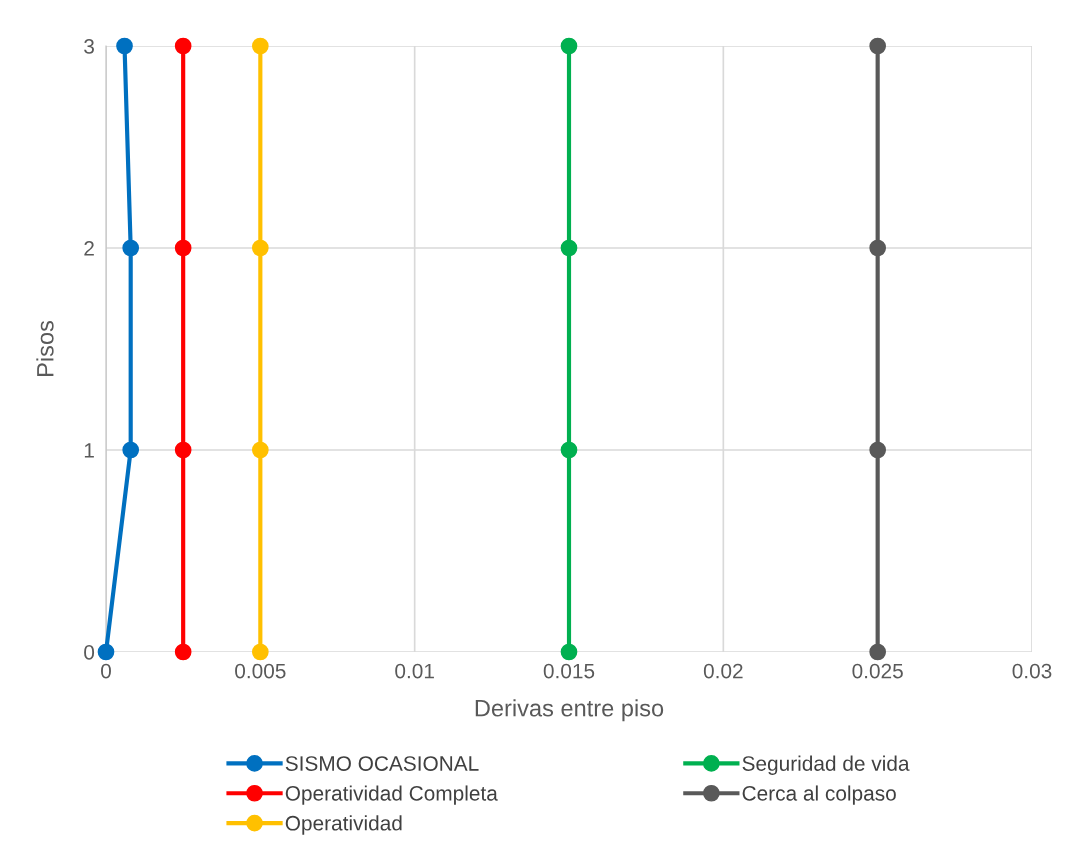 This screenshot has width=1070, height=867. I want to click on legend-label: Operatividad, so click(343, 825).